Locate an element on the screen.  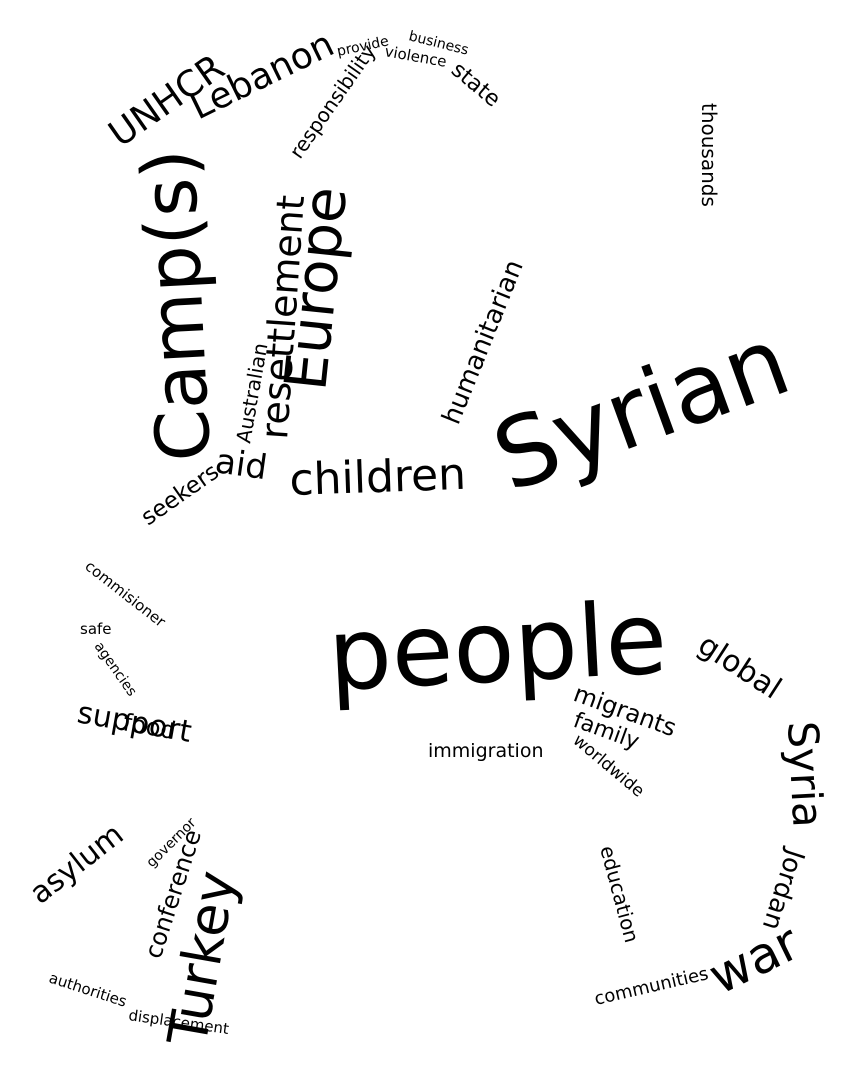
word-education: education is located at coordinates (619, 894).